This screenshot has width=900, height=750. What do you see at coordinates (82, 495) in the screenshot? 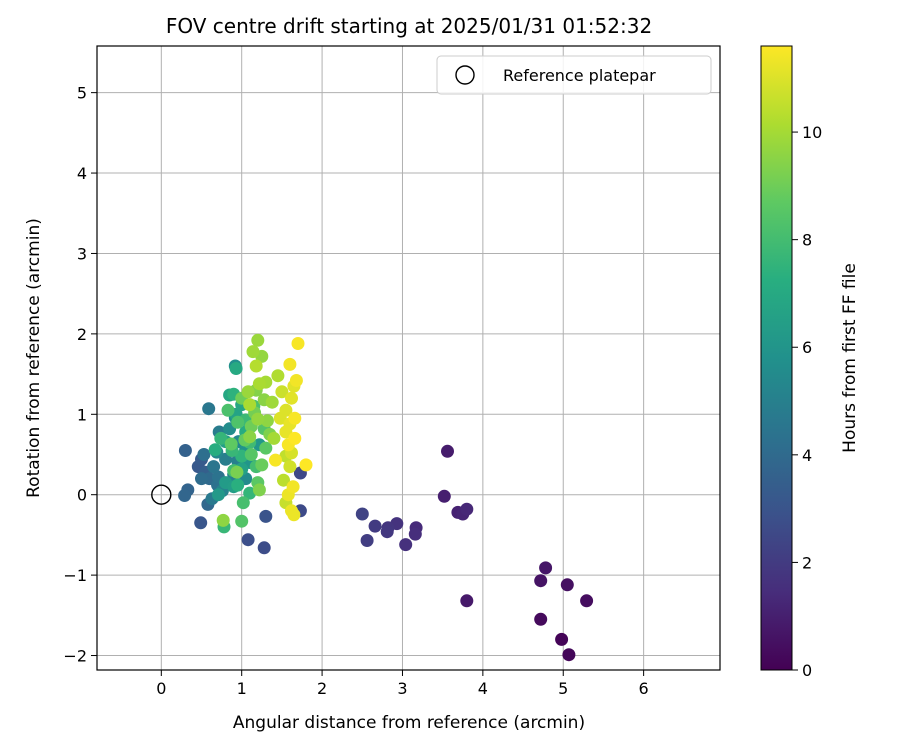
I see `y-tick-label-2: 0` at bounding box center [82, 495].